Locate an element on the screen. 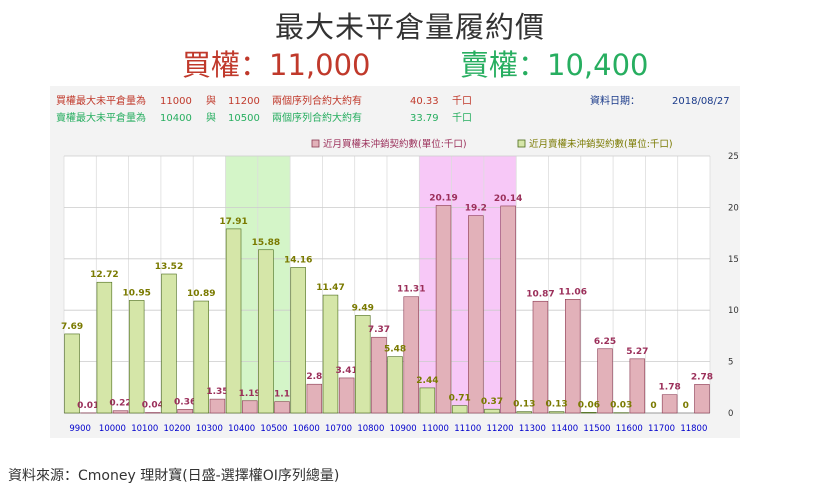 The height and width of the screenshot is (495, 820). call-value-label: 1.1 is located at coordinates (282, 395).